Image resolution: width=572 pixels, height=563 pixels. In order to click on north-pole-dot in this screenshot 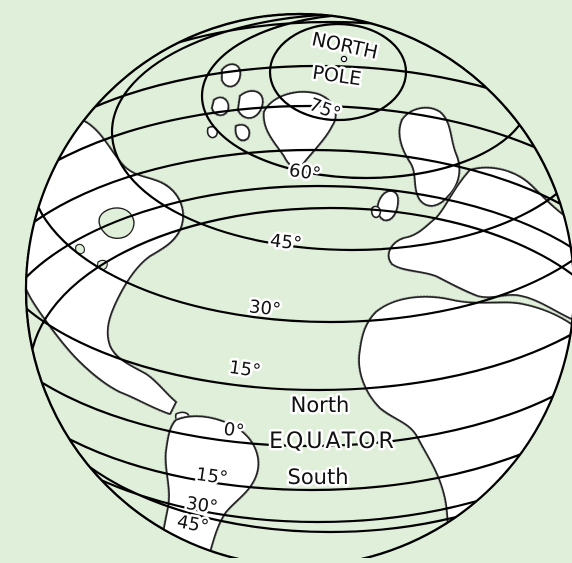, I will do `click(344, 59)`.